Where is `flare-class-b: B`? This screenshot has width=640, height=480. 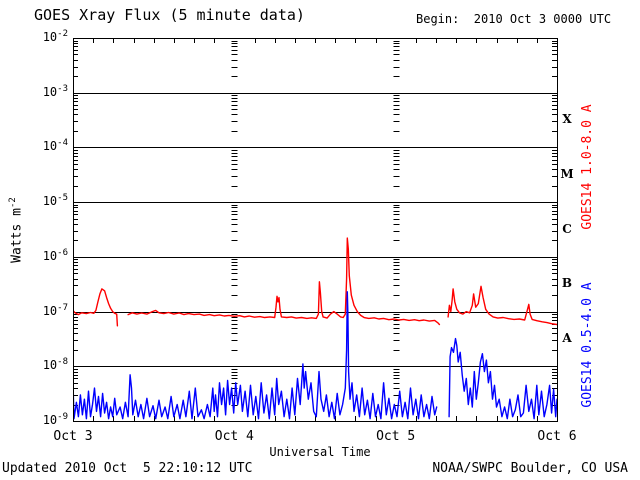 flare-class-b: B is located at coordinates (567, 283).